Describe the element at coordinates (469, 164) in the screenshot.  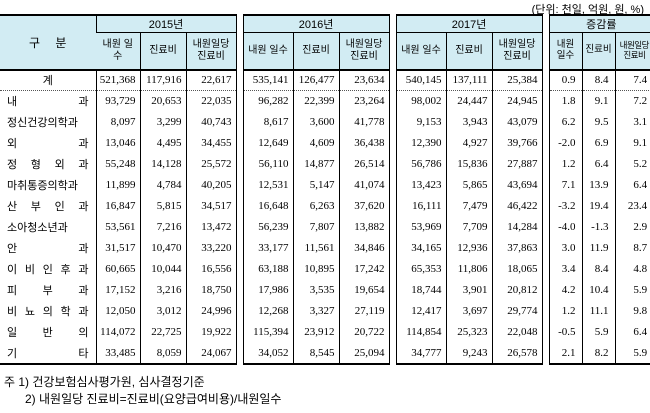
I see `table-row: 56,786 15,836 27,887` at that location.